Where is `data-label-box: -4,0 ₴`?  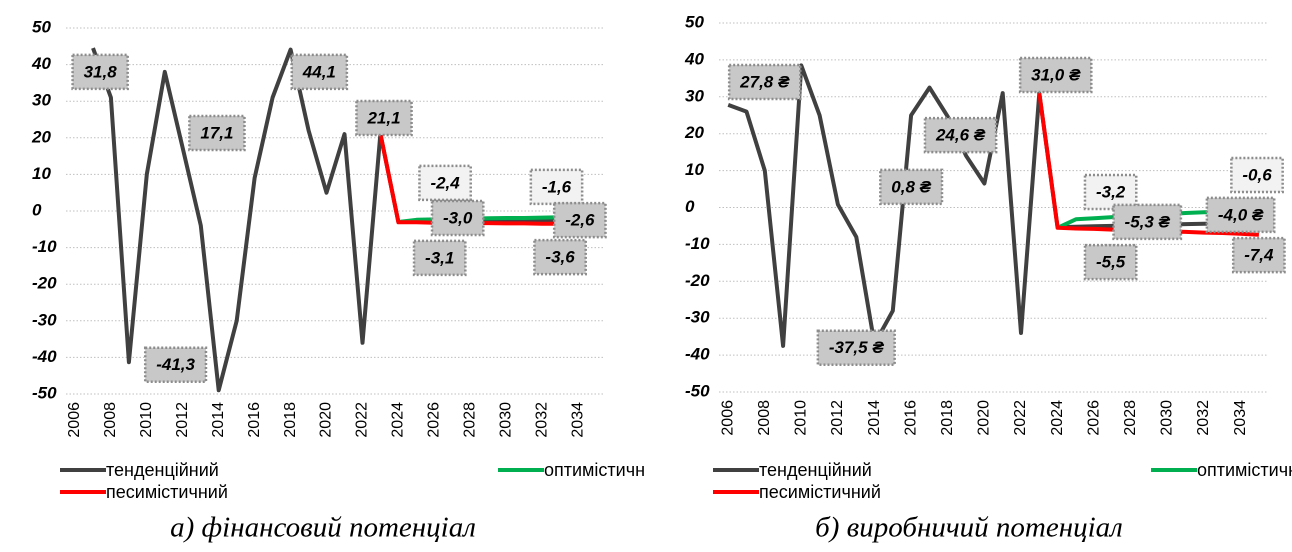 data-label-box: -4,0 ₴ is located at coordinates (1240, 215).